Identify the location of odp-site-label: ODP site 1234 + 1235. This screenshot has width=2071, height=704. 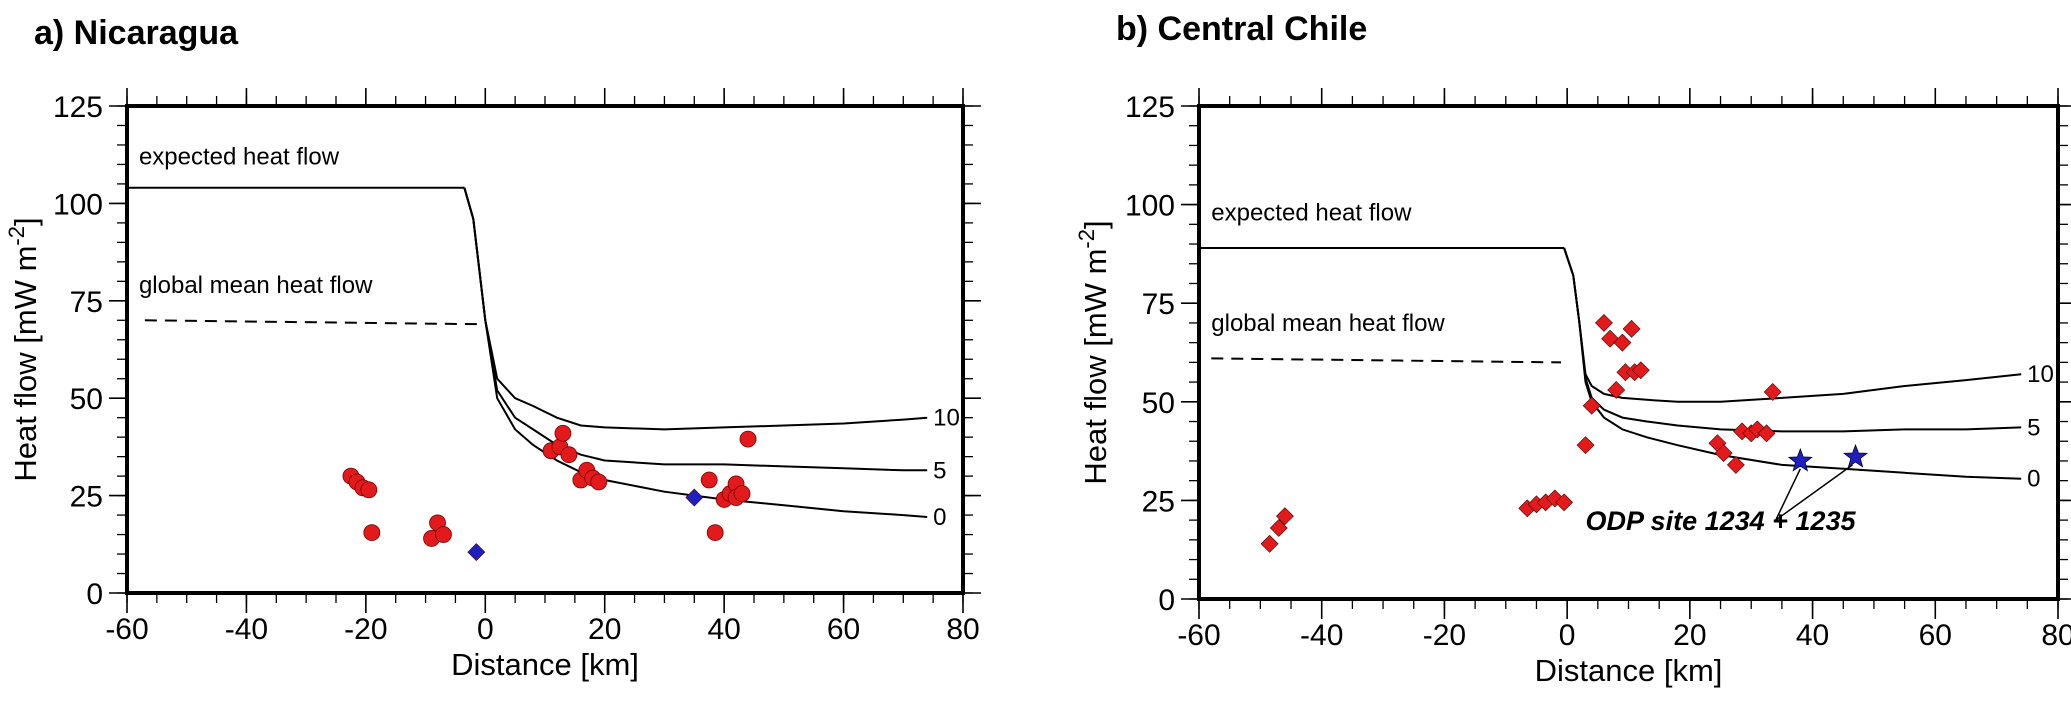
(1721, 521).